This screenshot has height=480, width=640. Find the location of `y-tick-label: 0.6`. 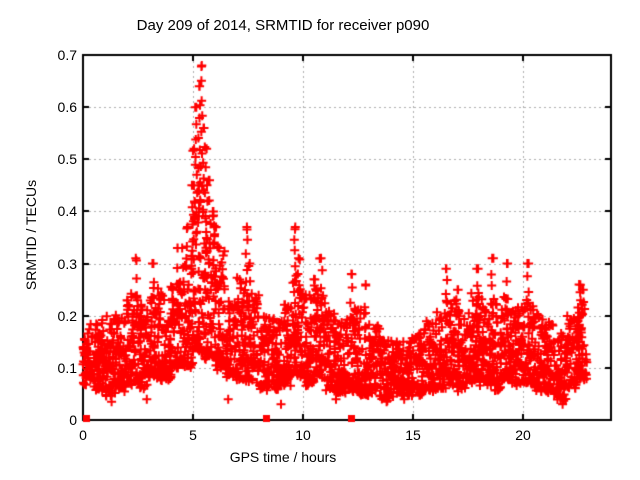

y-tick-label: 0.6 is located at coordinates (67, 107).